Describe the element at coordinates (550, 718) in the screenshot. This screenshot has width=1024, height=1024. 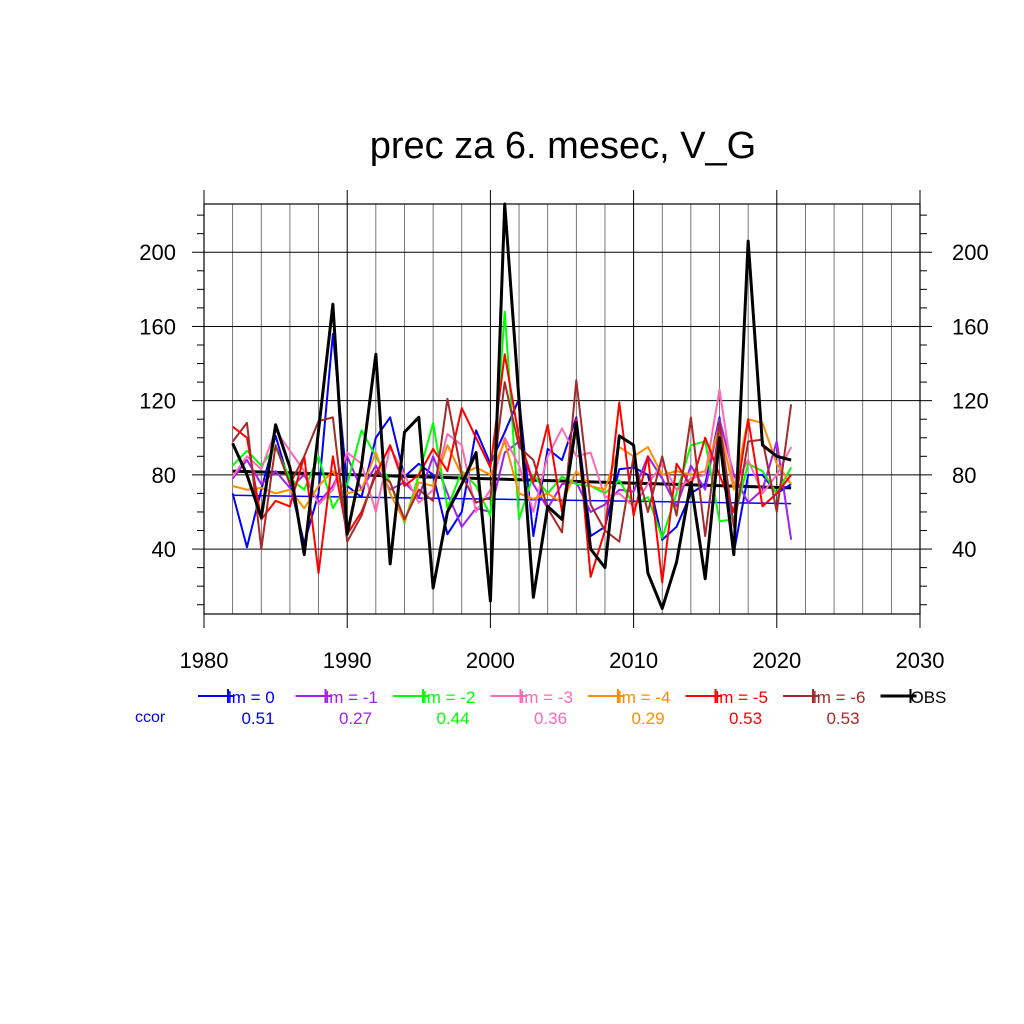
I see `legend-corr-value: 0.36` at that location.